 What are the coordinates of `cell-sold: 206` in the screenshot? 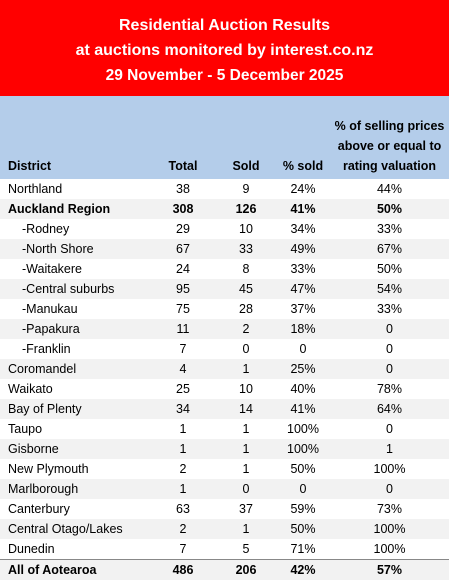 It's located at (246, 570).